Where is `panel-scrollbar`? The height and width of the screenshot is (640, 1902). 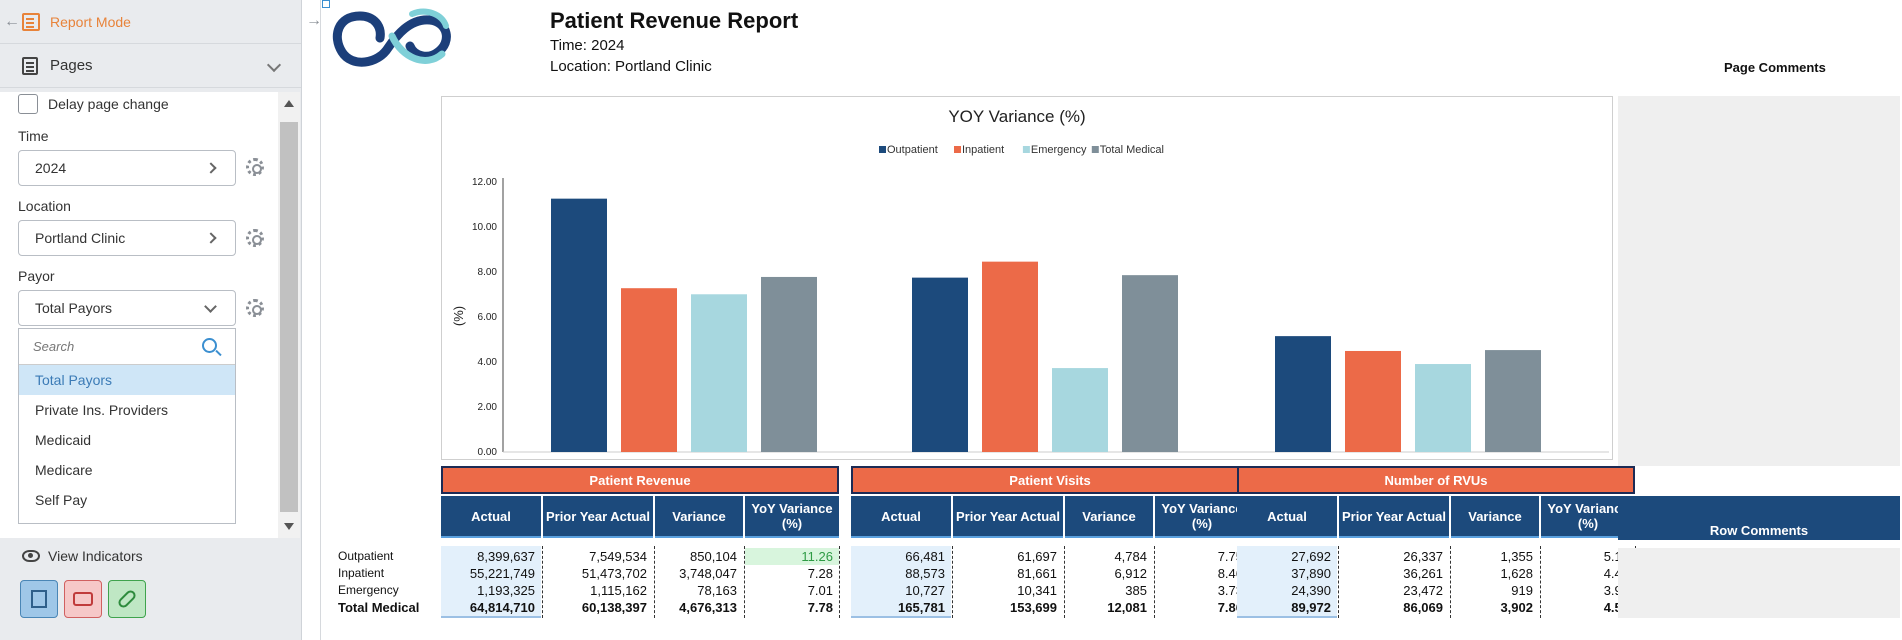
panel-scrollbar is located at coordinates (289, 315).